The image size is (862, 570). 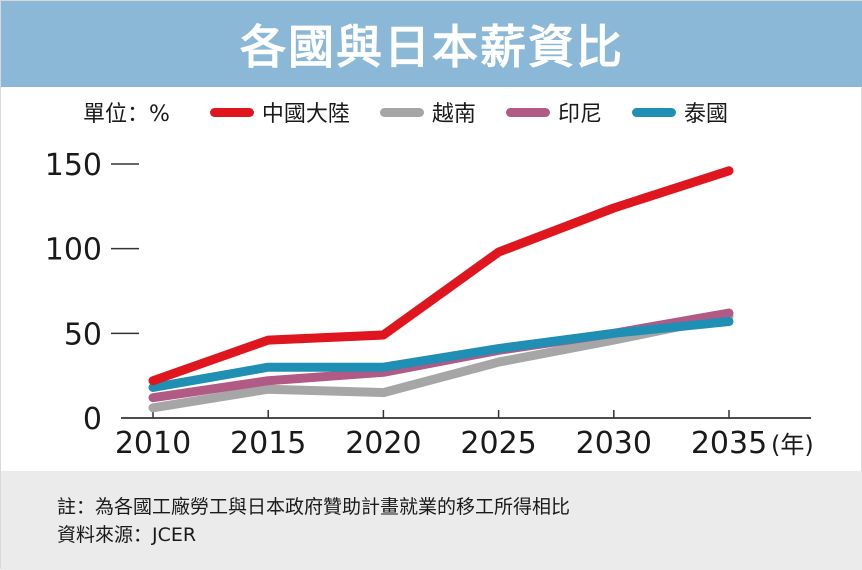 I want to click on legend: 單位：% 中國大陸 越南 印尼 泰國, so click(x=420, y=112).